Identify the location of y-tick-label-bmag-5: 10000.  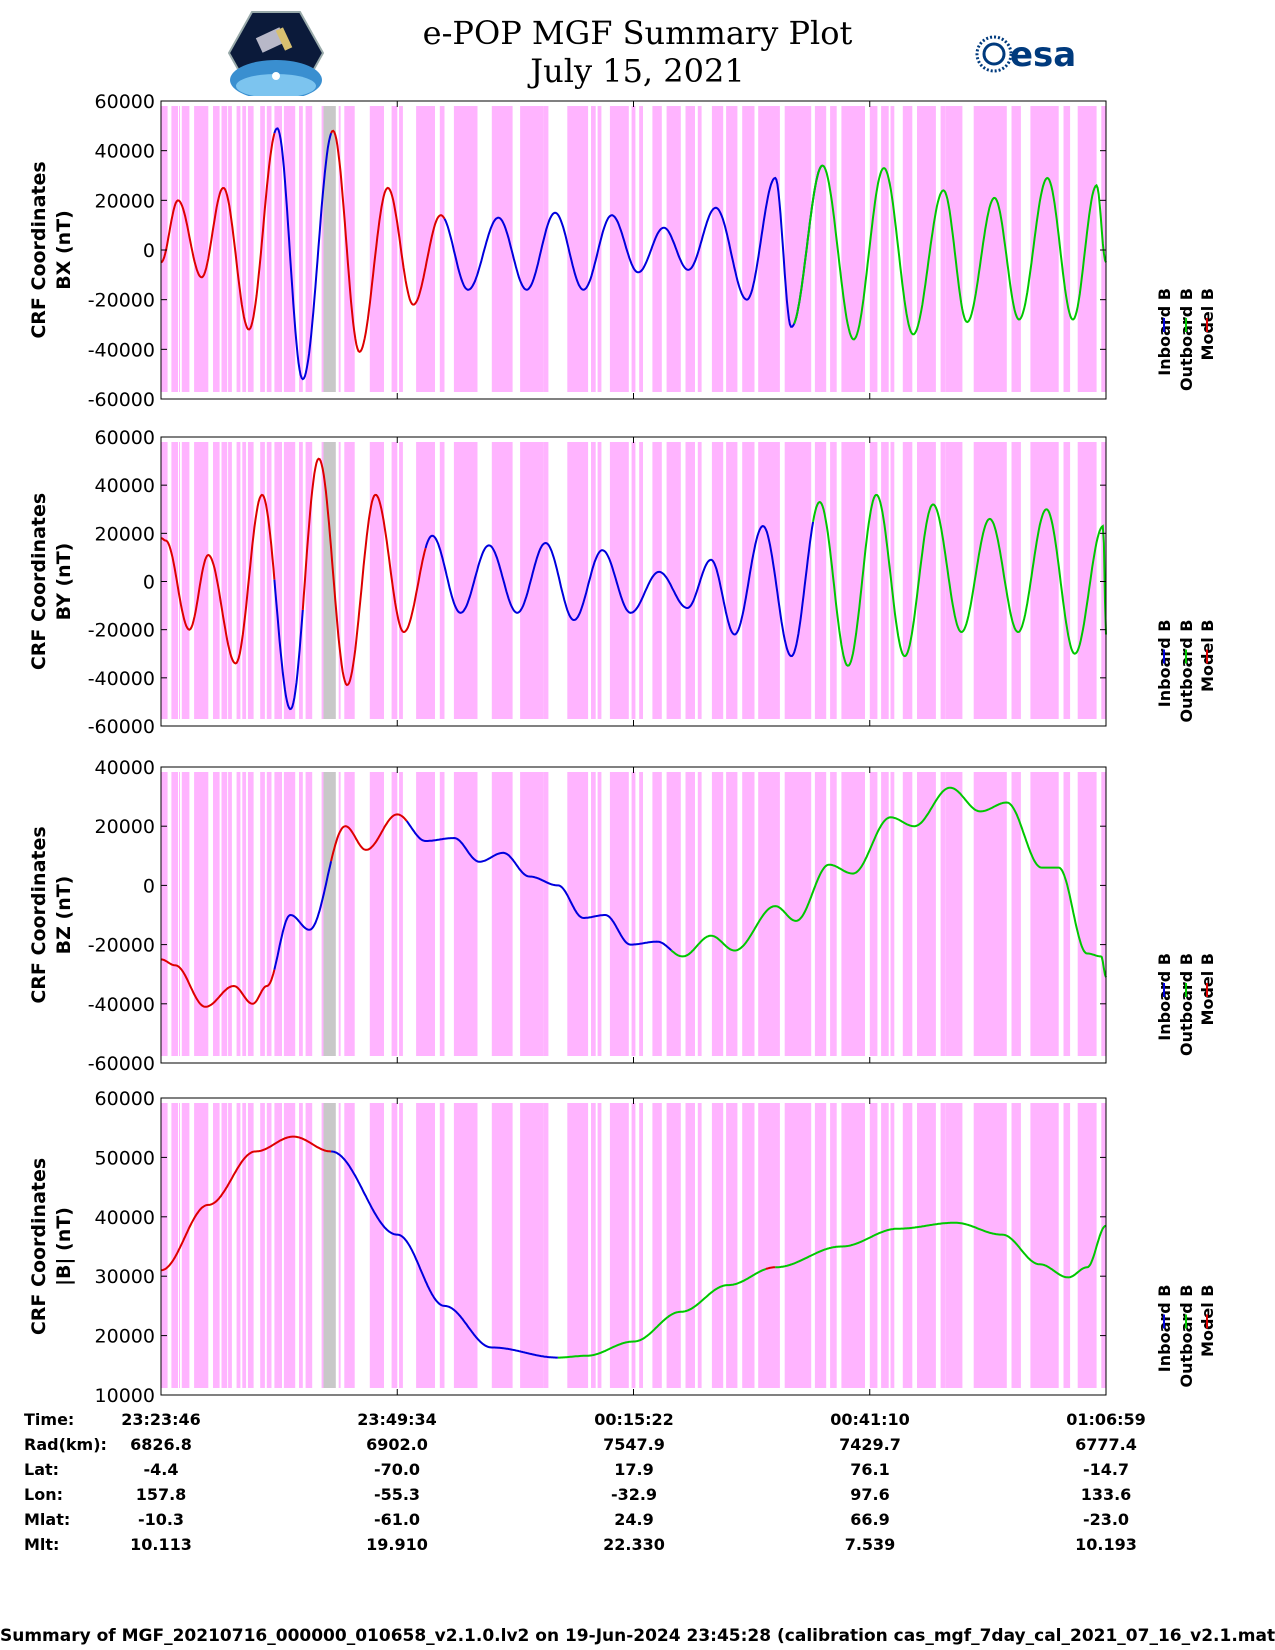
(125, 1396).